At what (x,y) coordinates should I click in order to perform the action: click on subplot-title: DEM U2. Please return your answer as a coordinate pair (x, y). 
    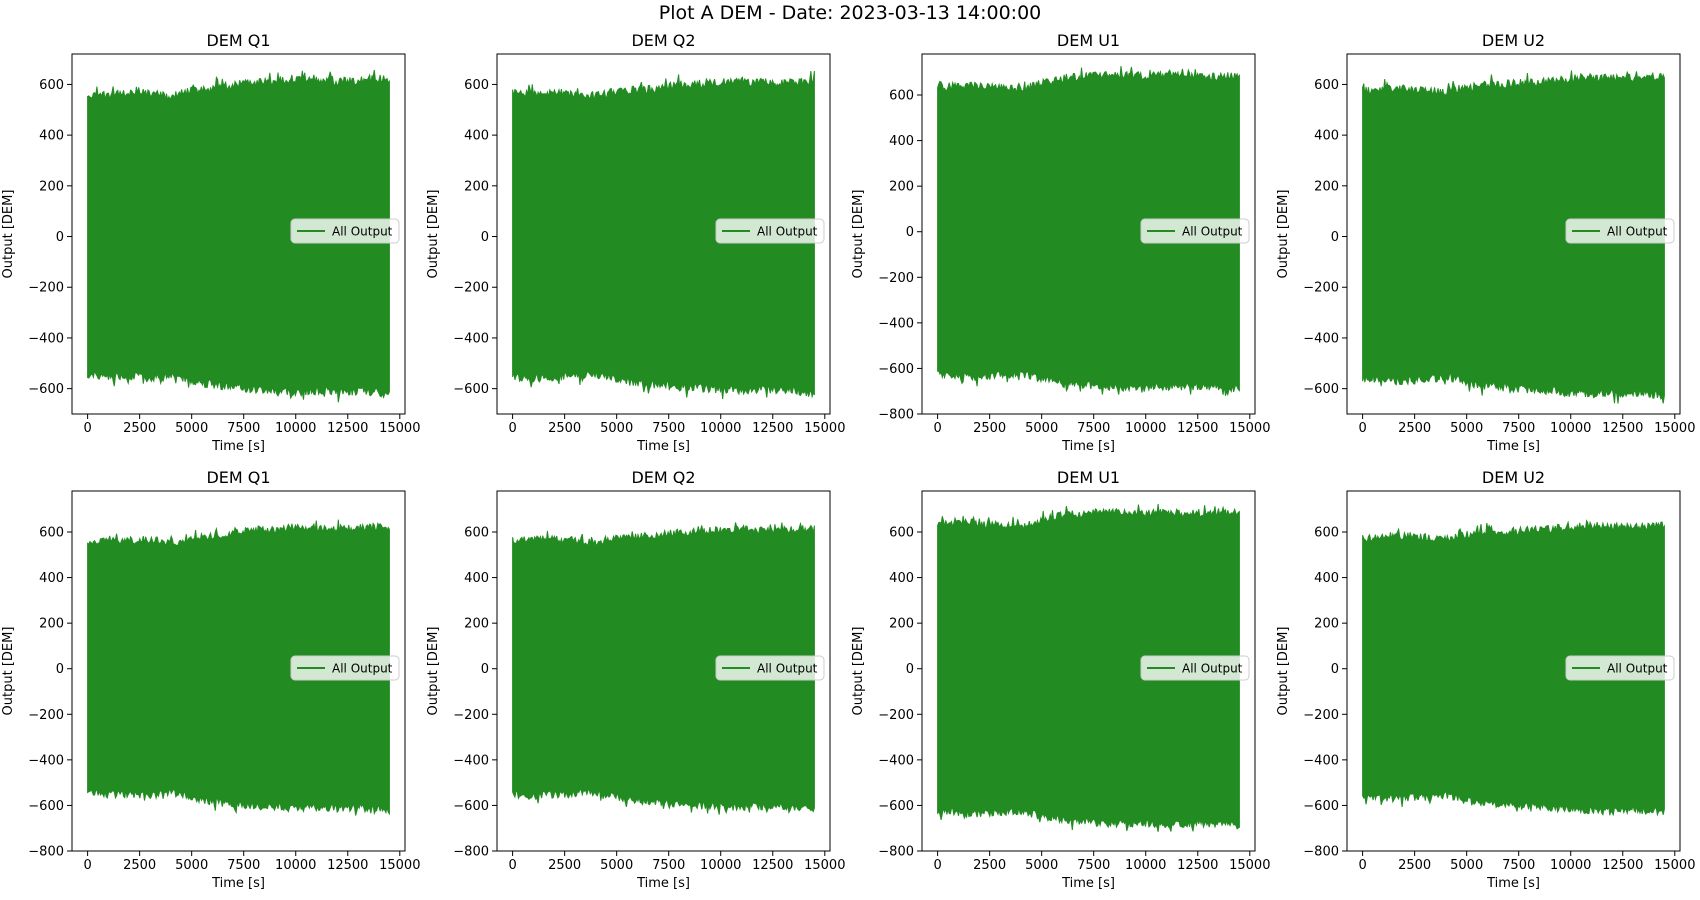
    Looking at the image, I should click on (1513, 40).